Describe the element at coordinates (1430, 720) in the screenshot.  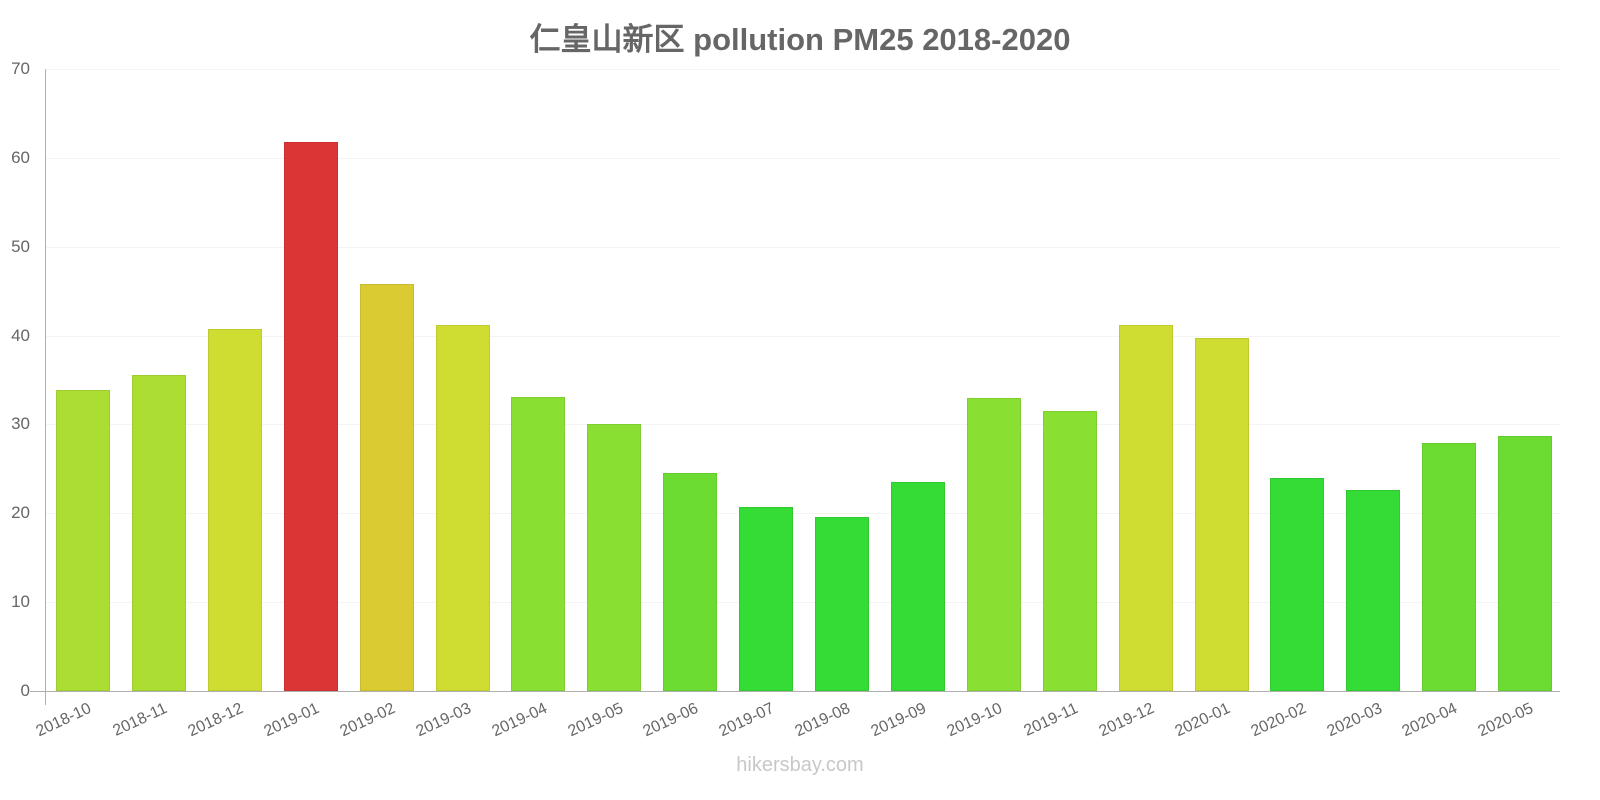
I see `x-tick-label: 2020-04` at that location.